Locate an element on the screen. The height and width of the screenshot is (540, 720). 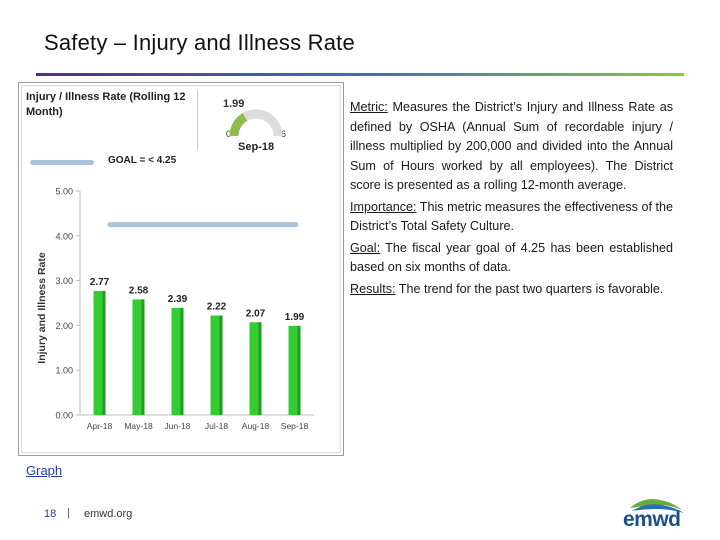
gauge-min-label: 0 is located at coordinates (229, 134).